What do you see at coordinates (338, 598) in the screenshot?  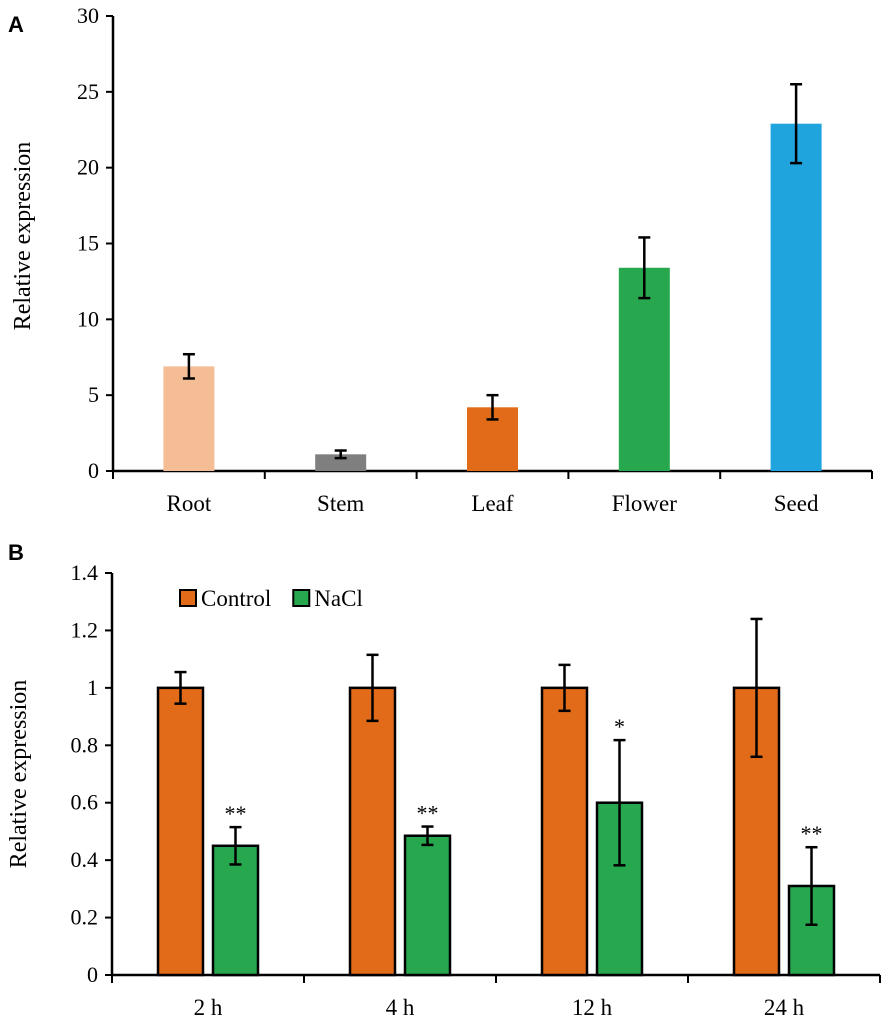 I see `legend-label-nacl: NaCl` at bounding box center [338, 598].